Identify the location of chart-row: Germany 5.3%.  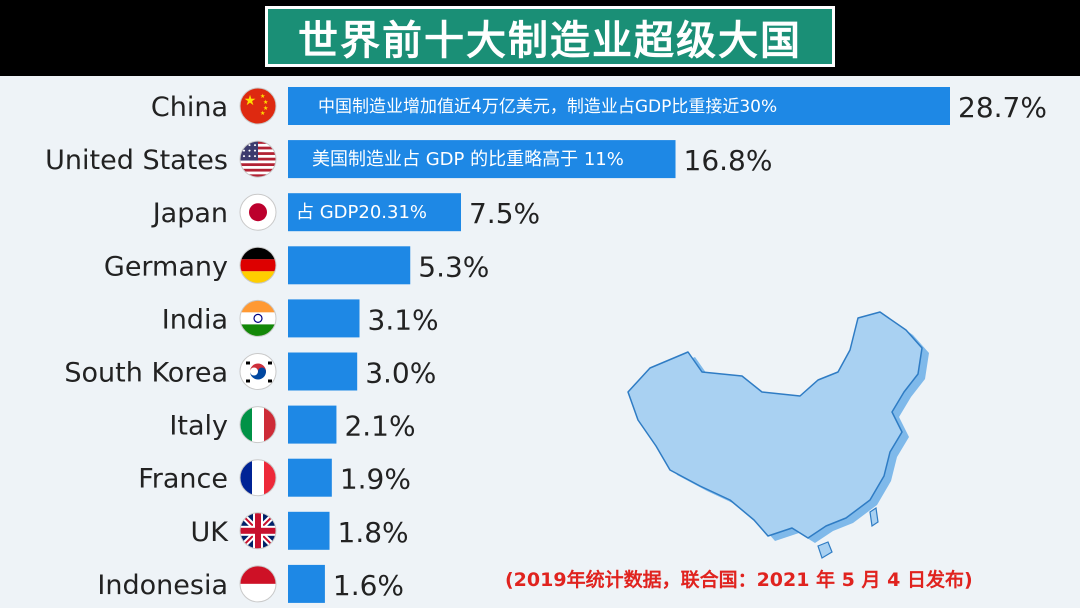
(296, 265).